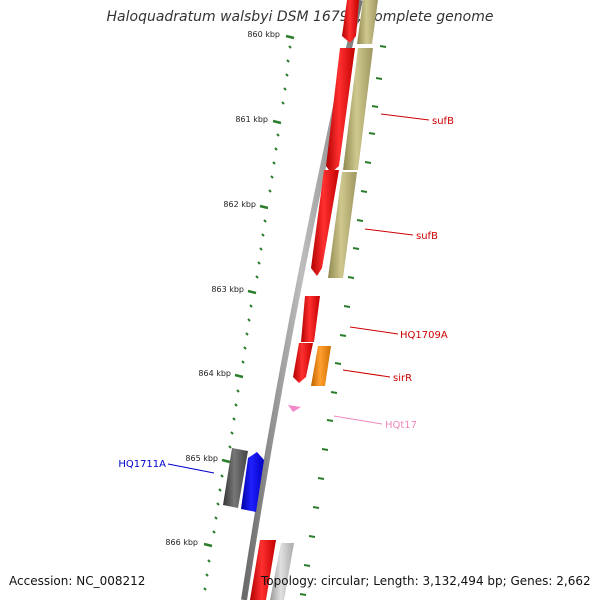 The height and width of the screenshot is (600, 600). I want to click on tick-label-863: 863 kbp, so click(227, 289).